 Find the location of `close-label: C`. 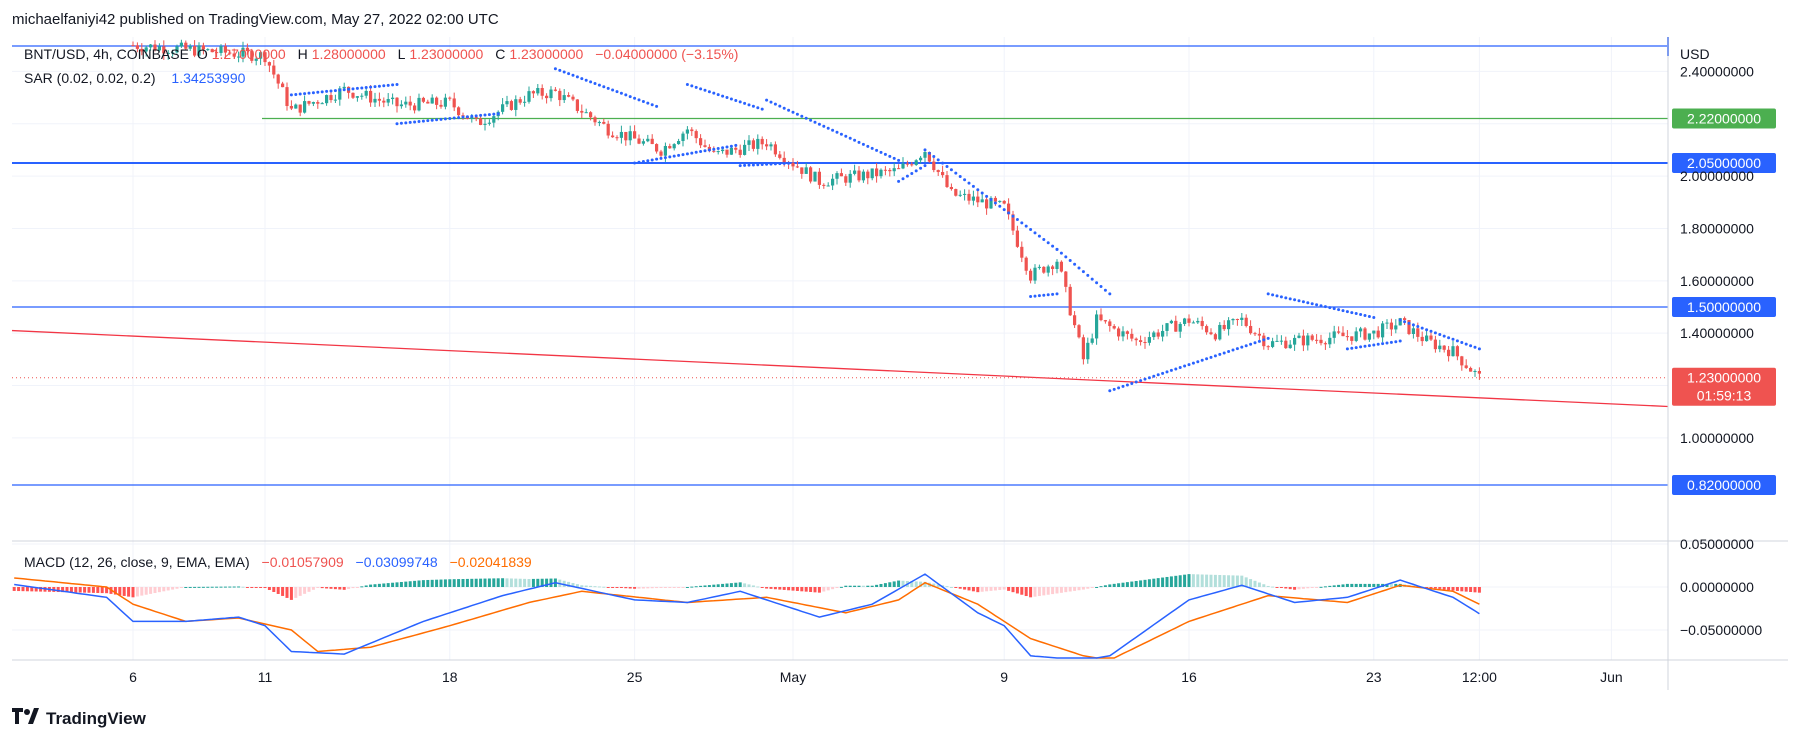

close-label: C is located at coordinates (500, 54).